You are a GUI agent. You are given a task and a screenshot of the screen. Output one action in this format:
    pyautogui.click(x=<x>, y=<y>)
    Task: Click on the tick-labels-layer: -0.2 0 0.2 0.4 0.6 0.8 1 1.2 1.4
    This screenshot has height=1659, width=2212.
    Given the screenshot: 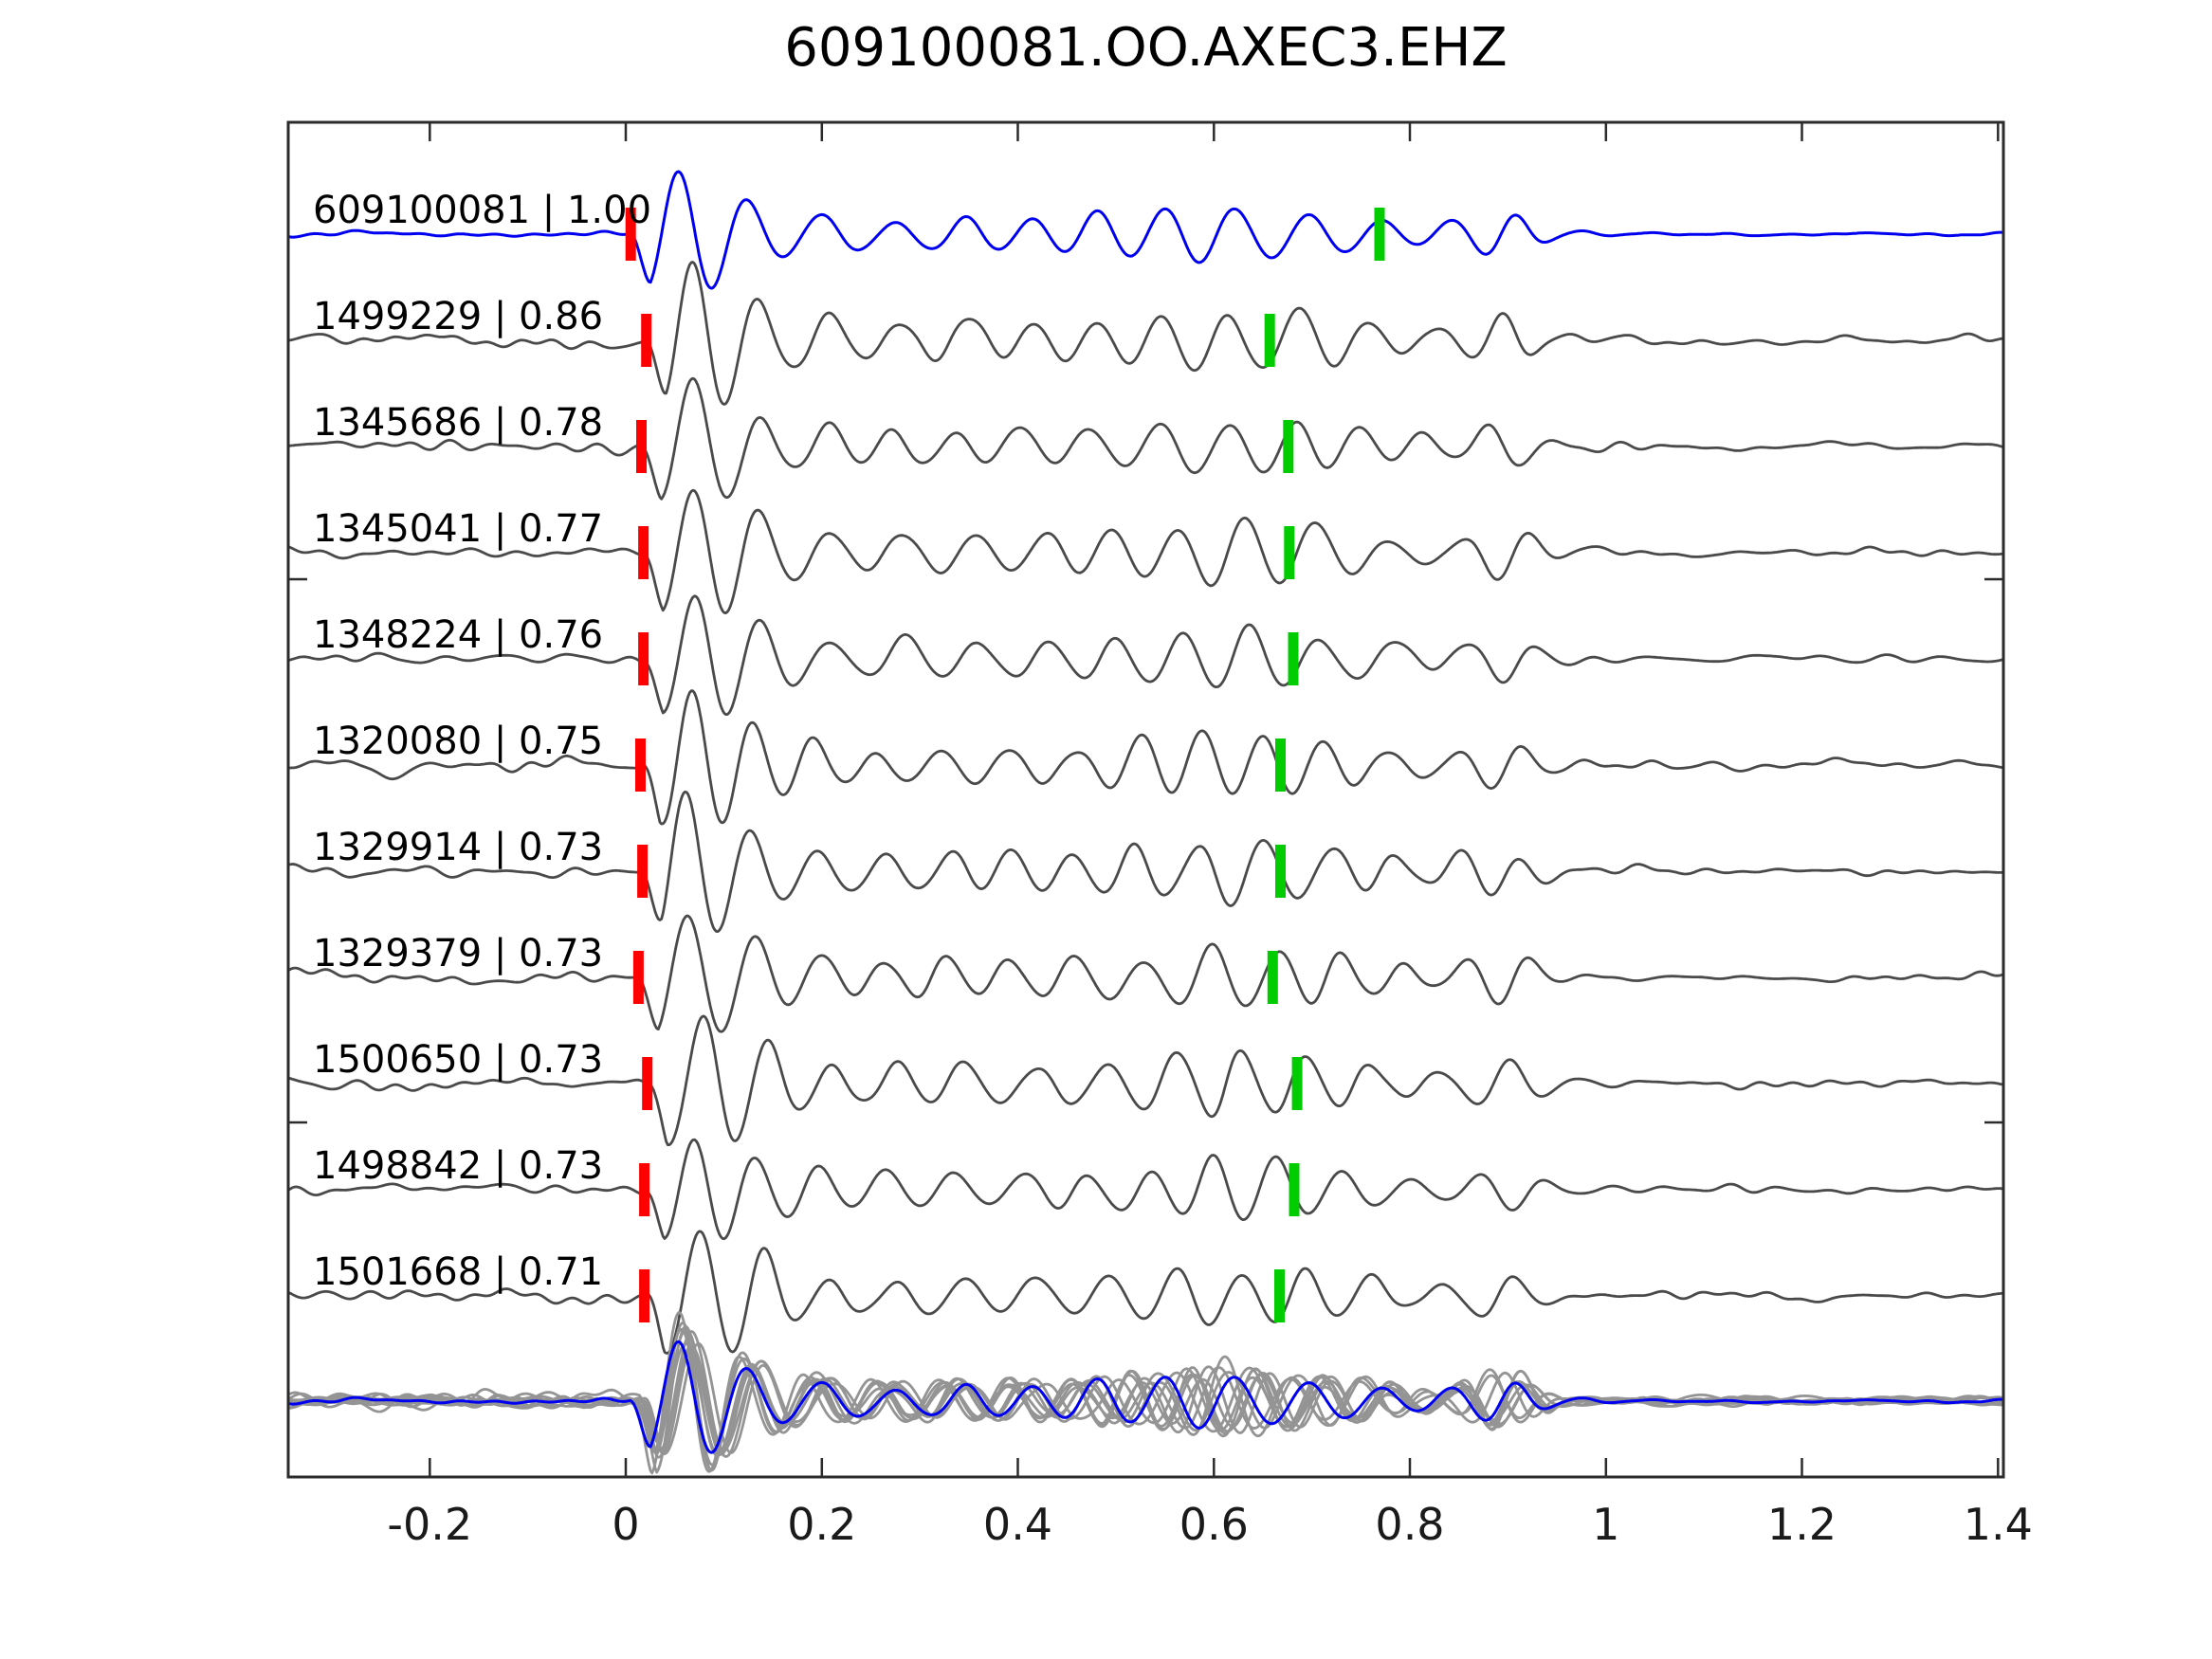 What is the action you would take?
    pyautogui.click(x=1209, y=1524)
    